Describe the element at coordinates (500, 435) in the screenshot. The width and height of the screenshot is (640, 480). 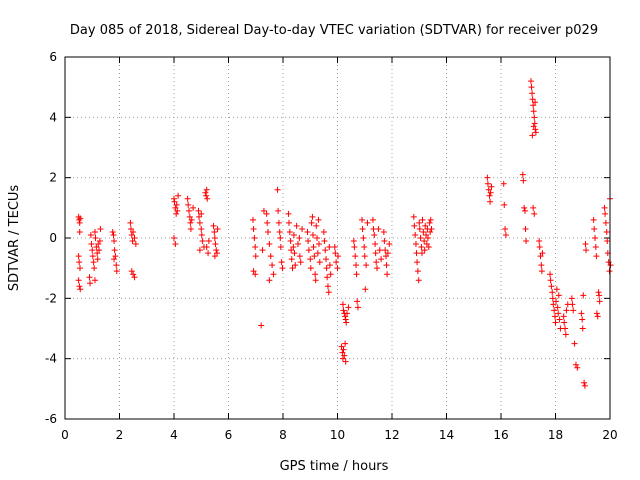
I see `x-tick-label: 16` at that location.